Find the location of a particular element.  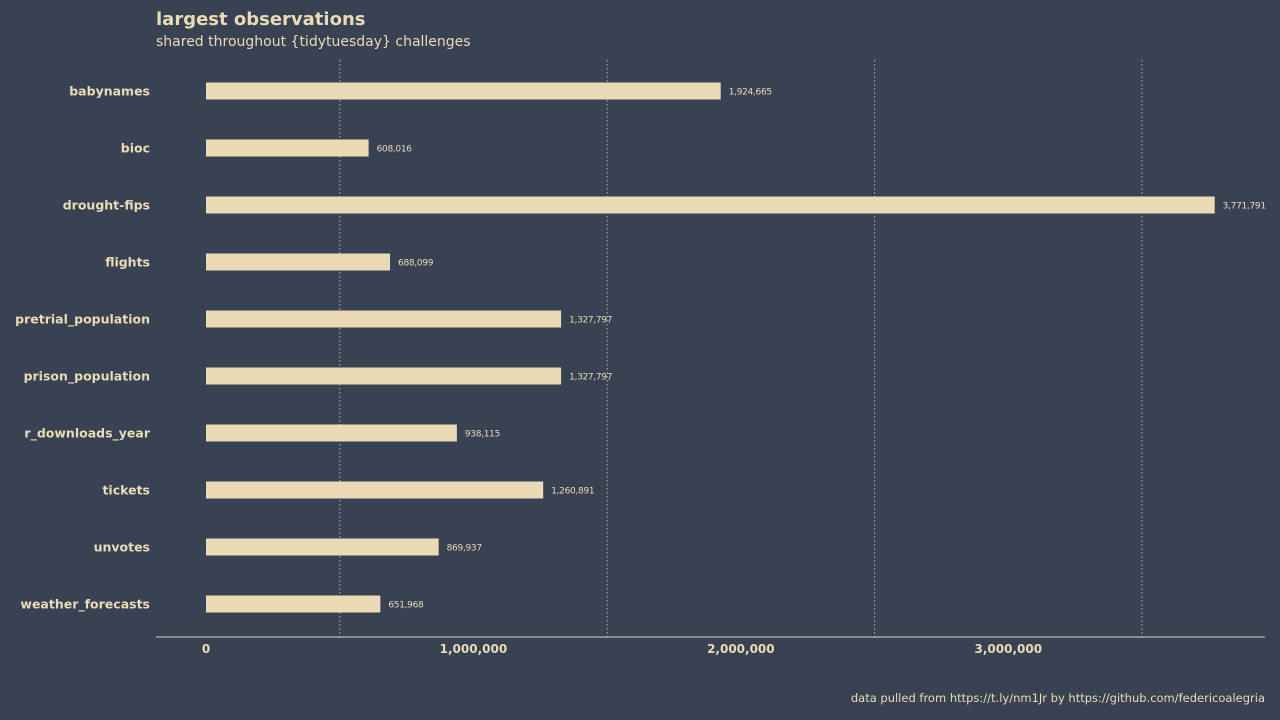

value-label: 651,968 is located at coordinates (406, 606).